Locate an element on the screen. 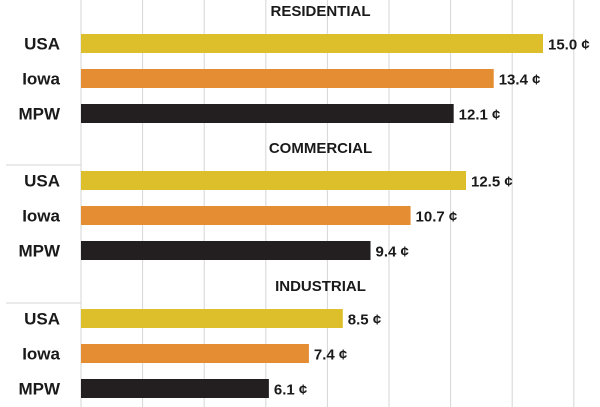  value-label: 8.5 ¢ is located at coordinates (364, 320).